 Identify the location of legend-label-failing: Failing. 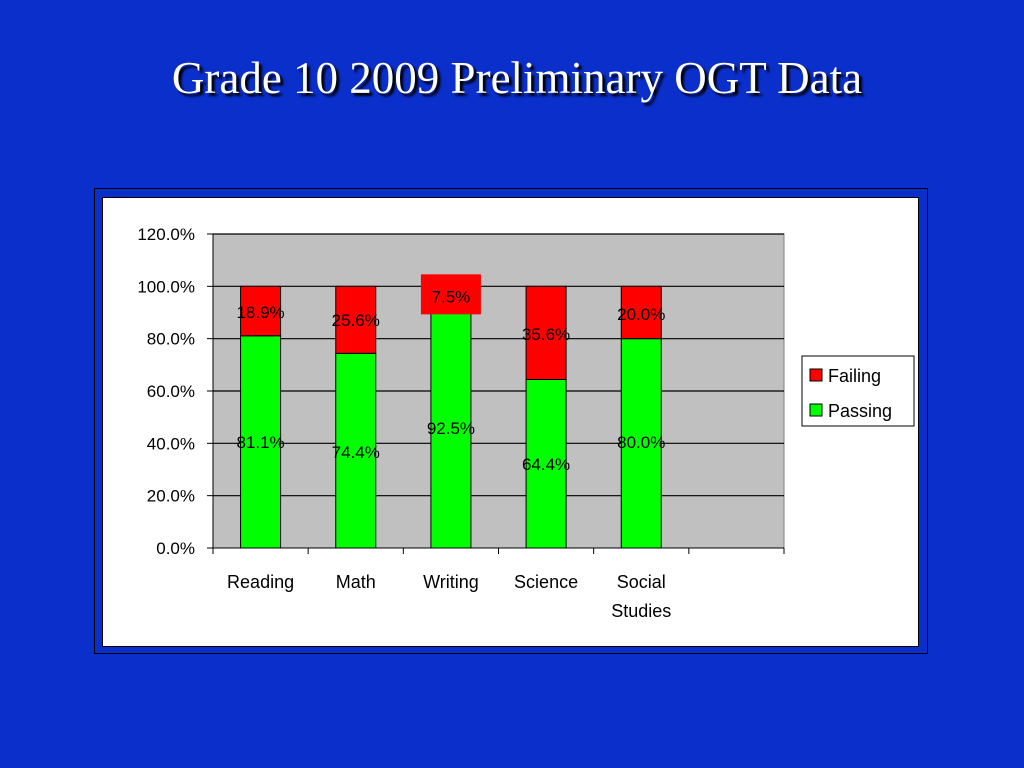
(854, 376).